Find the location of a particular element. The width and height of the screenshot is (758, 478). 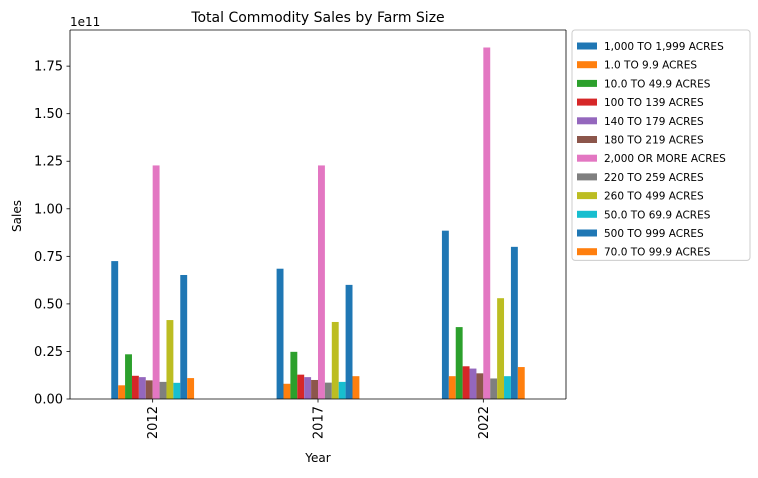

legend-label: 140 TO 179 ACRES is located at coordinates (654, 122).